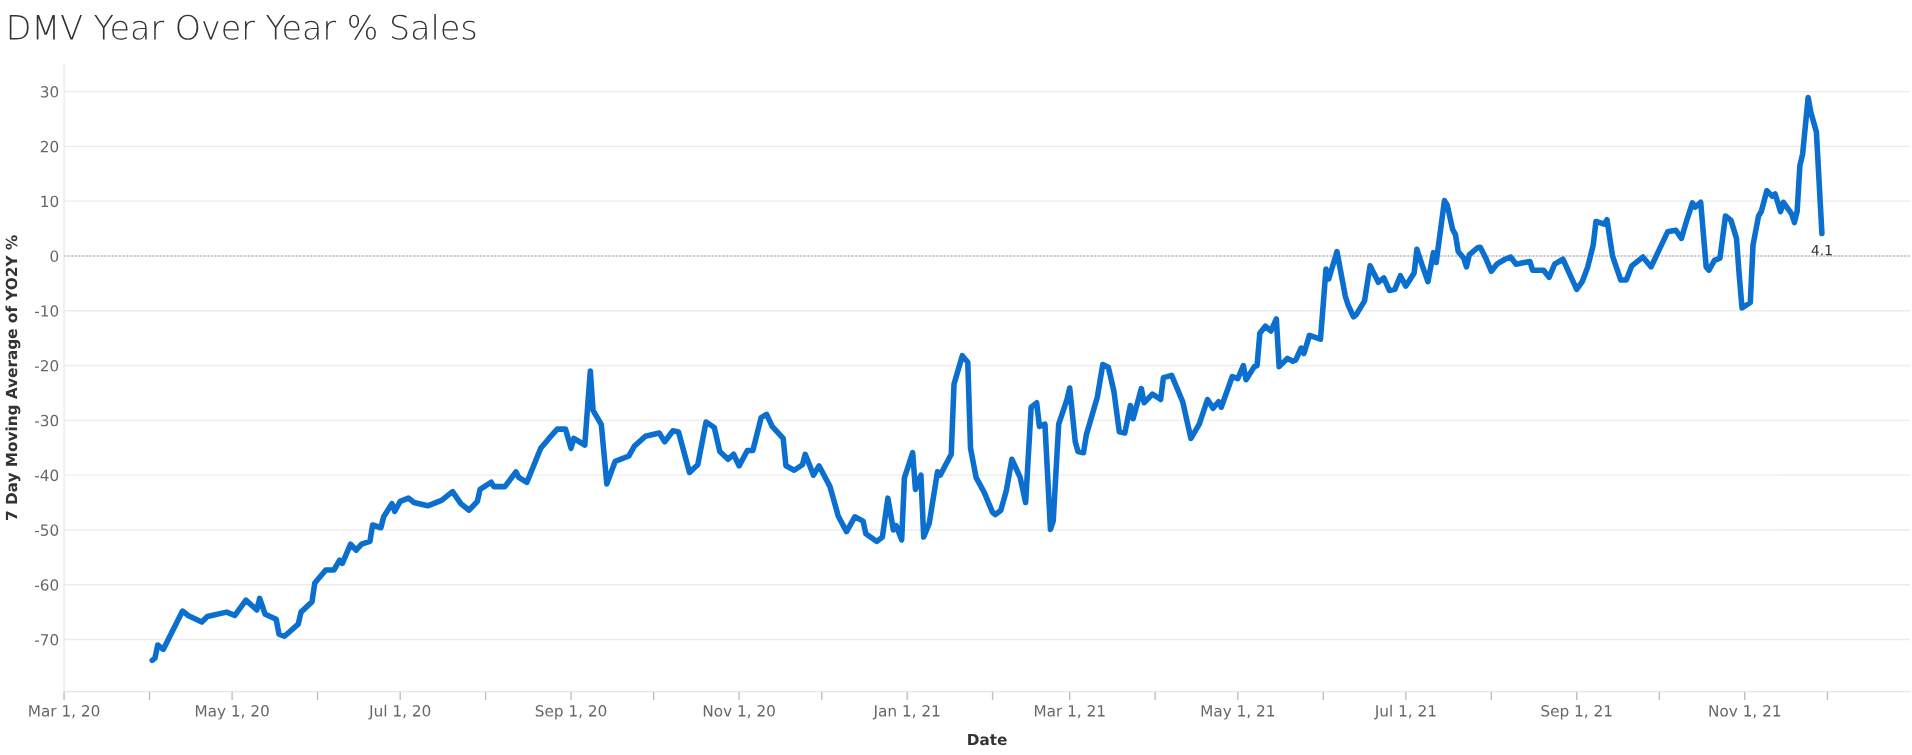 The image size is (1912, 755). Describe the element at coordinates (242, 27) in the screenshot. I see `chart-title: DMV Year Over Year % Sales` at that location.